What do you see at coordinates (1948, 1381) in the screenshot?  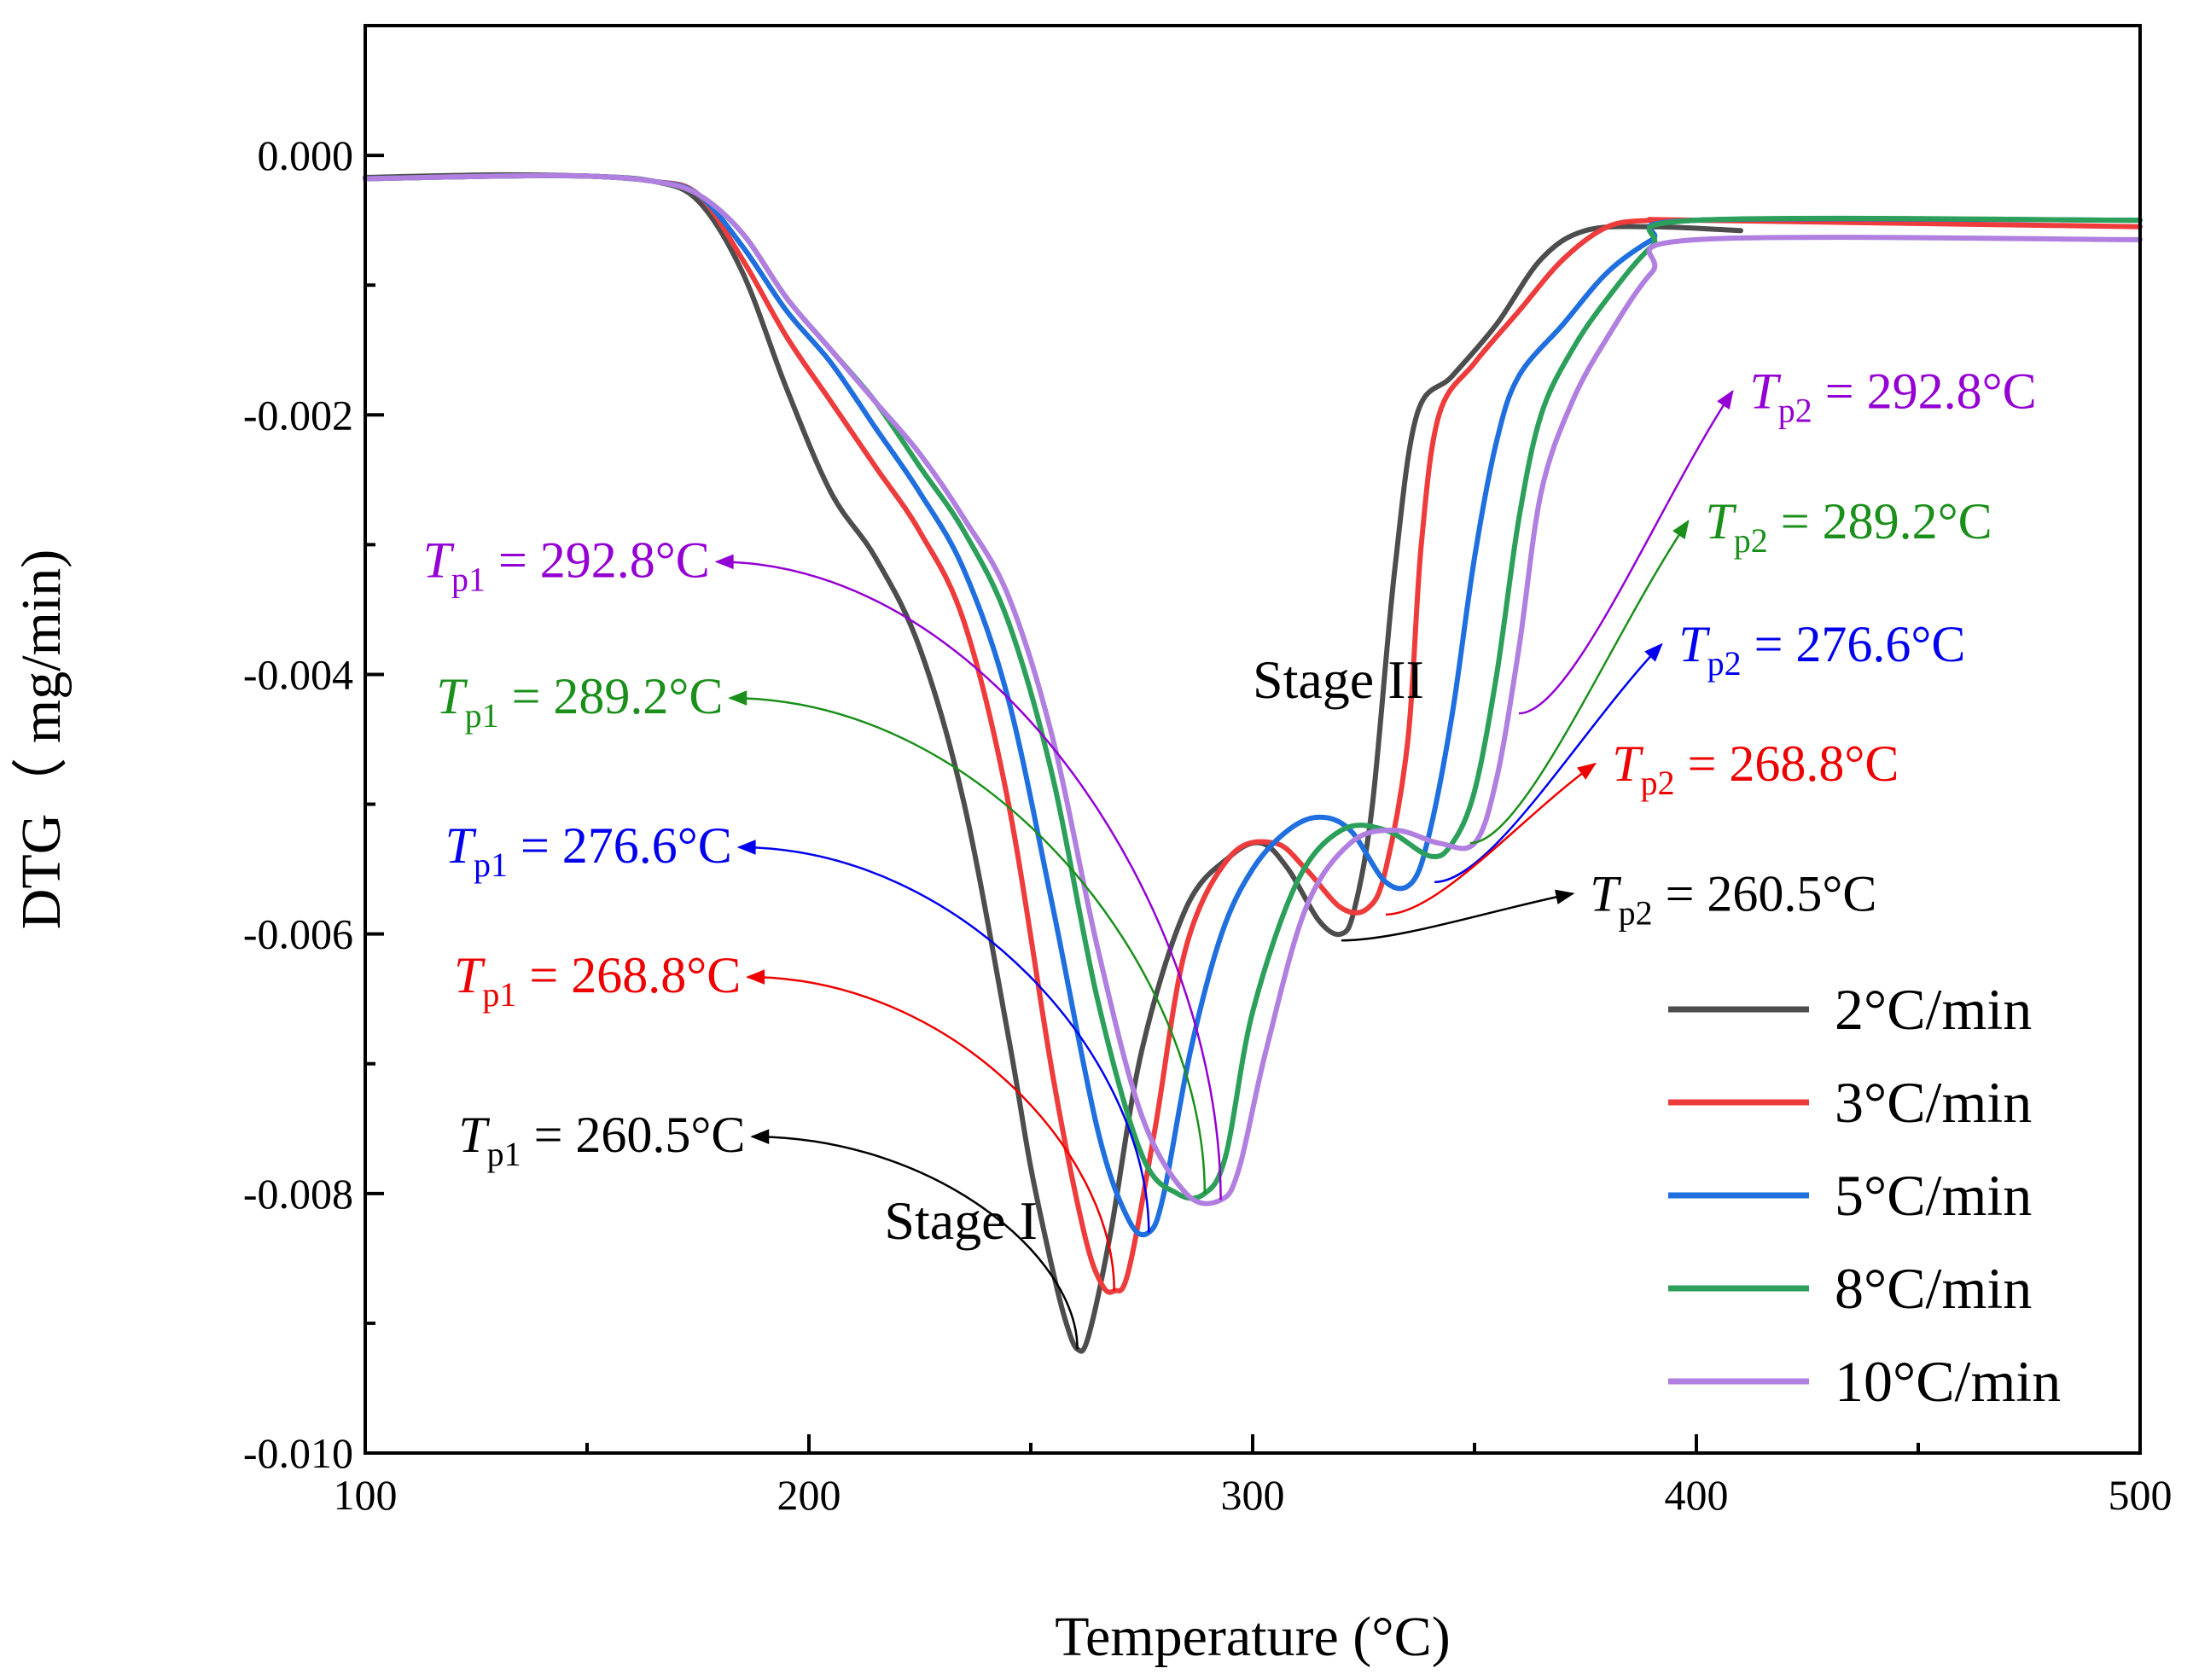 I see `legend-label-5: 10°C/min` at bounding box center [1948, 1381].